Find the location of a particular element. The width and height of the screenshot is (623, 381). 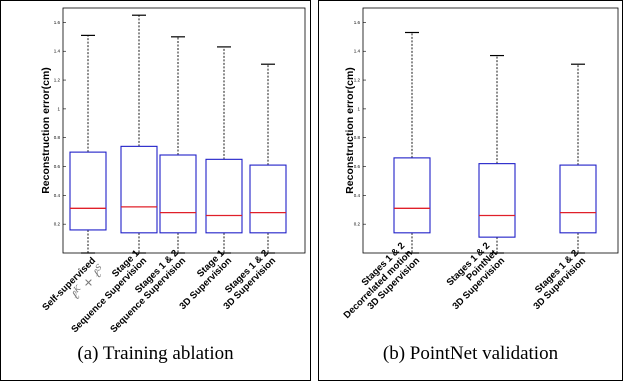

formula-superscript: S is located at coordinates (99, 267).